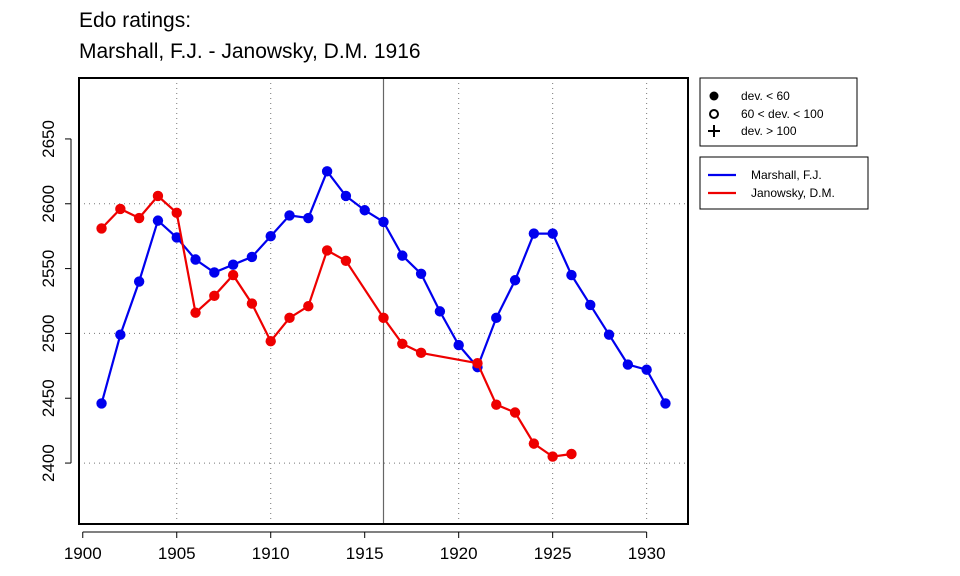  I want to click on x-axis: 1900 1905 1910 1915 1920 1925 1930, so click(365, 547).